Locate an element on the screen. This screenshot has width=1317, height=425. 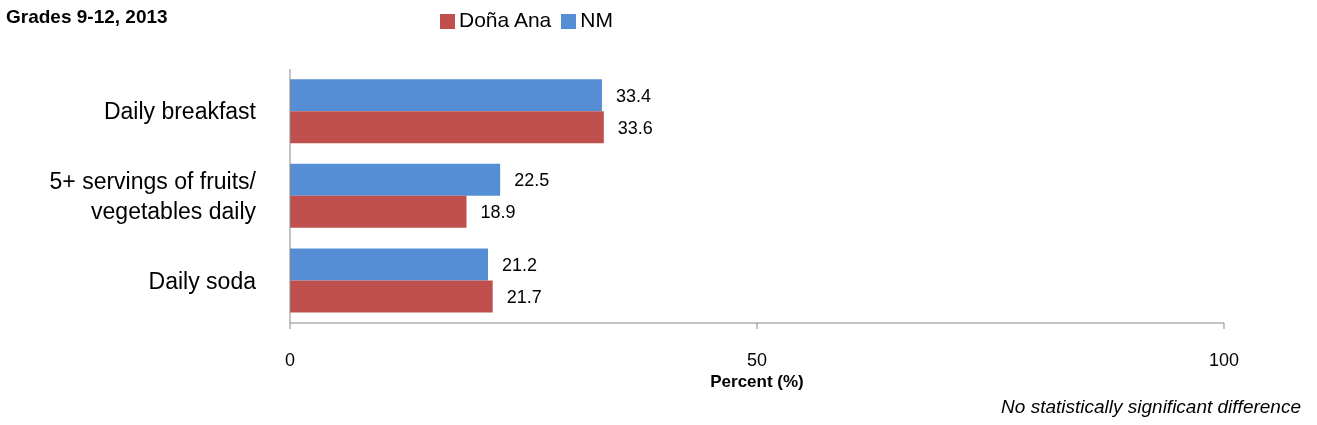
y-tick-label: Daily soda is located at coordinates (202, 280).